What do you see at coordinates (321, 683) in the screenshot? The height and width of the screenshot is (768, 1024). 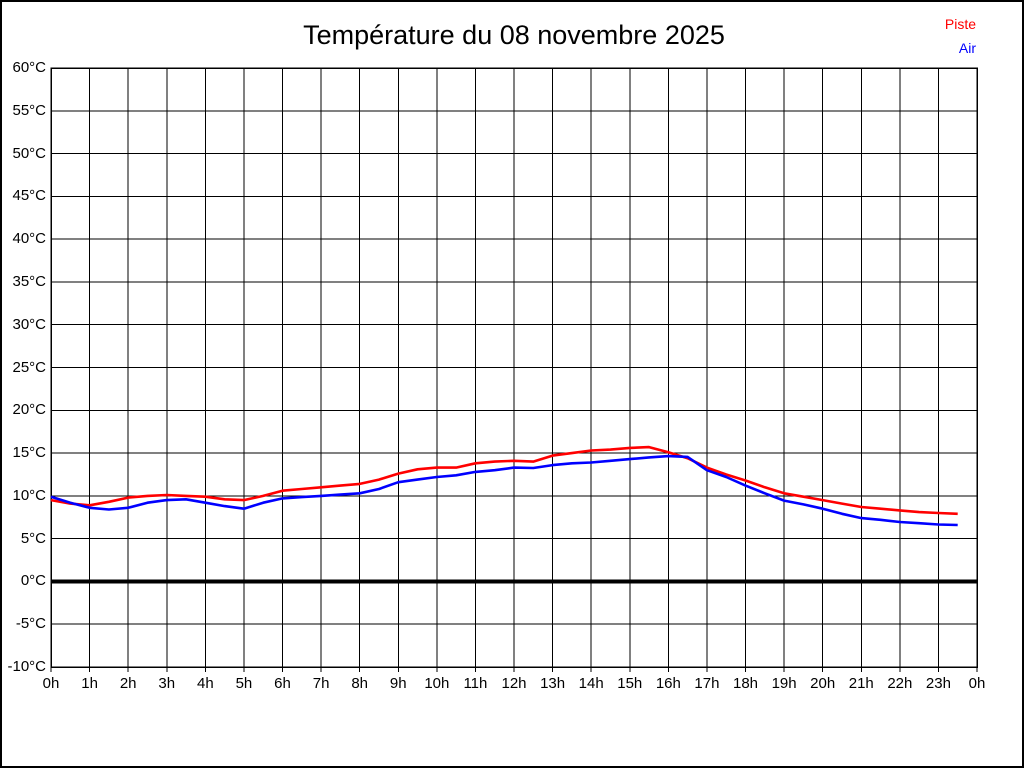 I see `x-tick-label: 7h` at bounding box center [321, 683].